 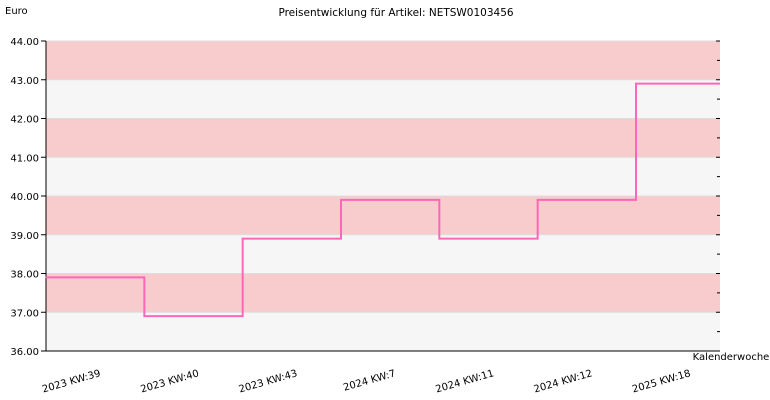 What do you see at coordinates (464, 381) in the screenshot?
I see `x-tick-label: 2024 KW:11` at bounding box center [464, 381].